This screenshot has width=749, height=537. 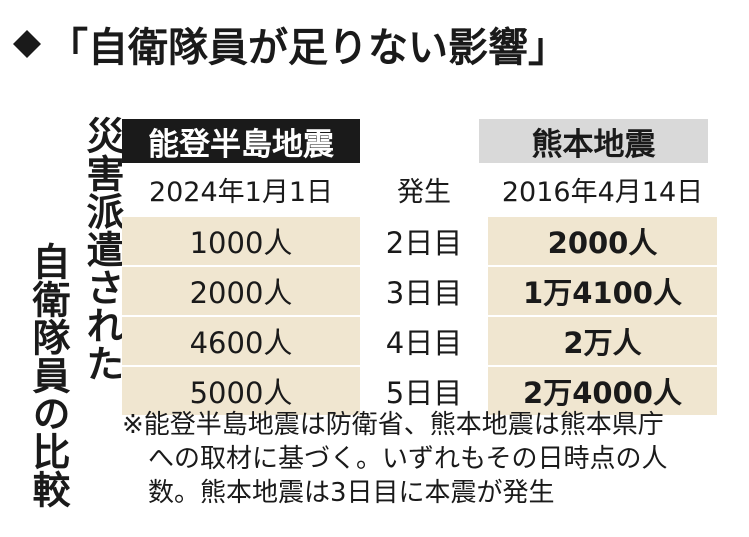 I want to click on table-row: 1000人 2日目 2000人, so click(x=419, y=240).